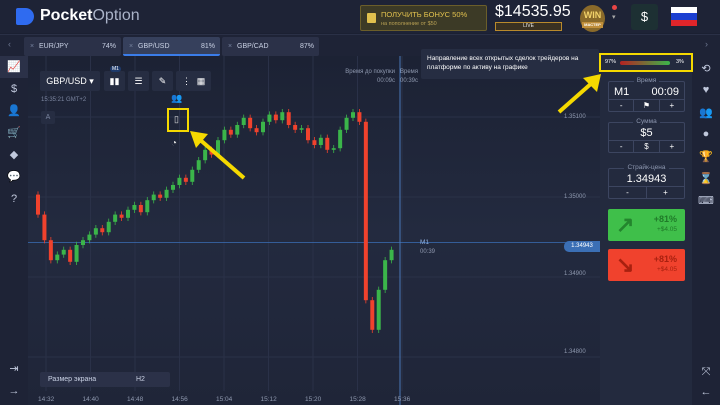 Image resolution: width=720 pixels, height=405 pixels. What do you see at coordinates (614, 7) in the screenshot?
I see `notification-dot` at bounding box center [614, 7].